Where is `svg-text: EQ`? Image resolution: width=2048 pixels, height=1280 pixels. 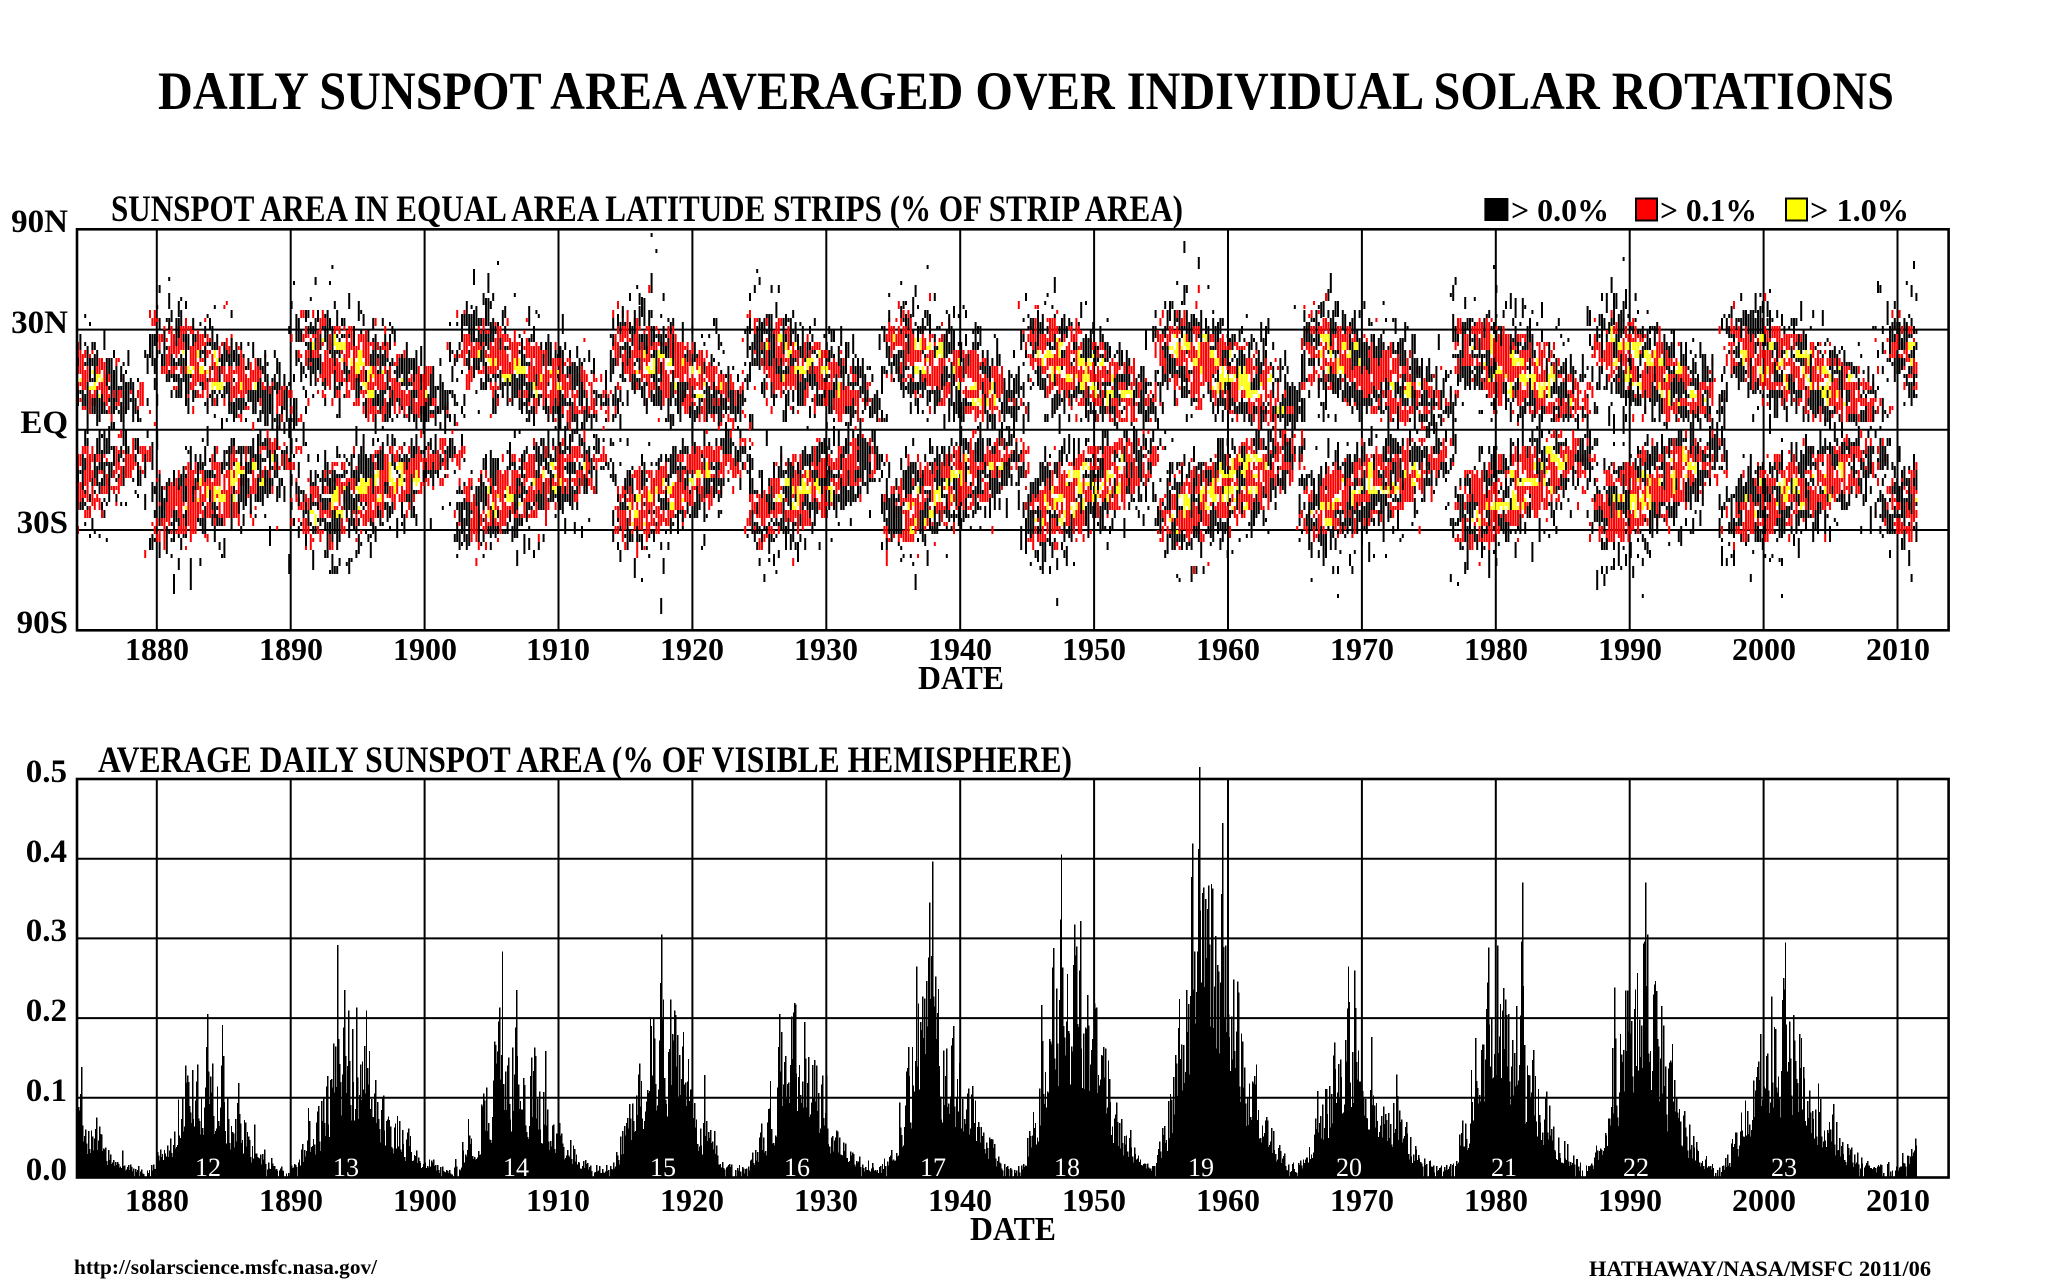 svg-text: EQ is located at coordinates (44, 423).